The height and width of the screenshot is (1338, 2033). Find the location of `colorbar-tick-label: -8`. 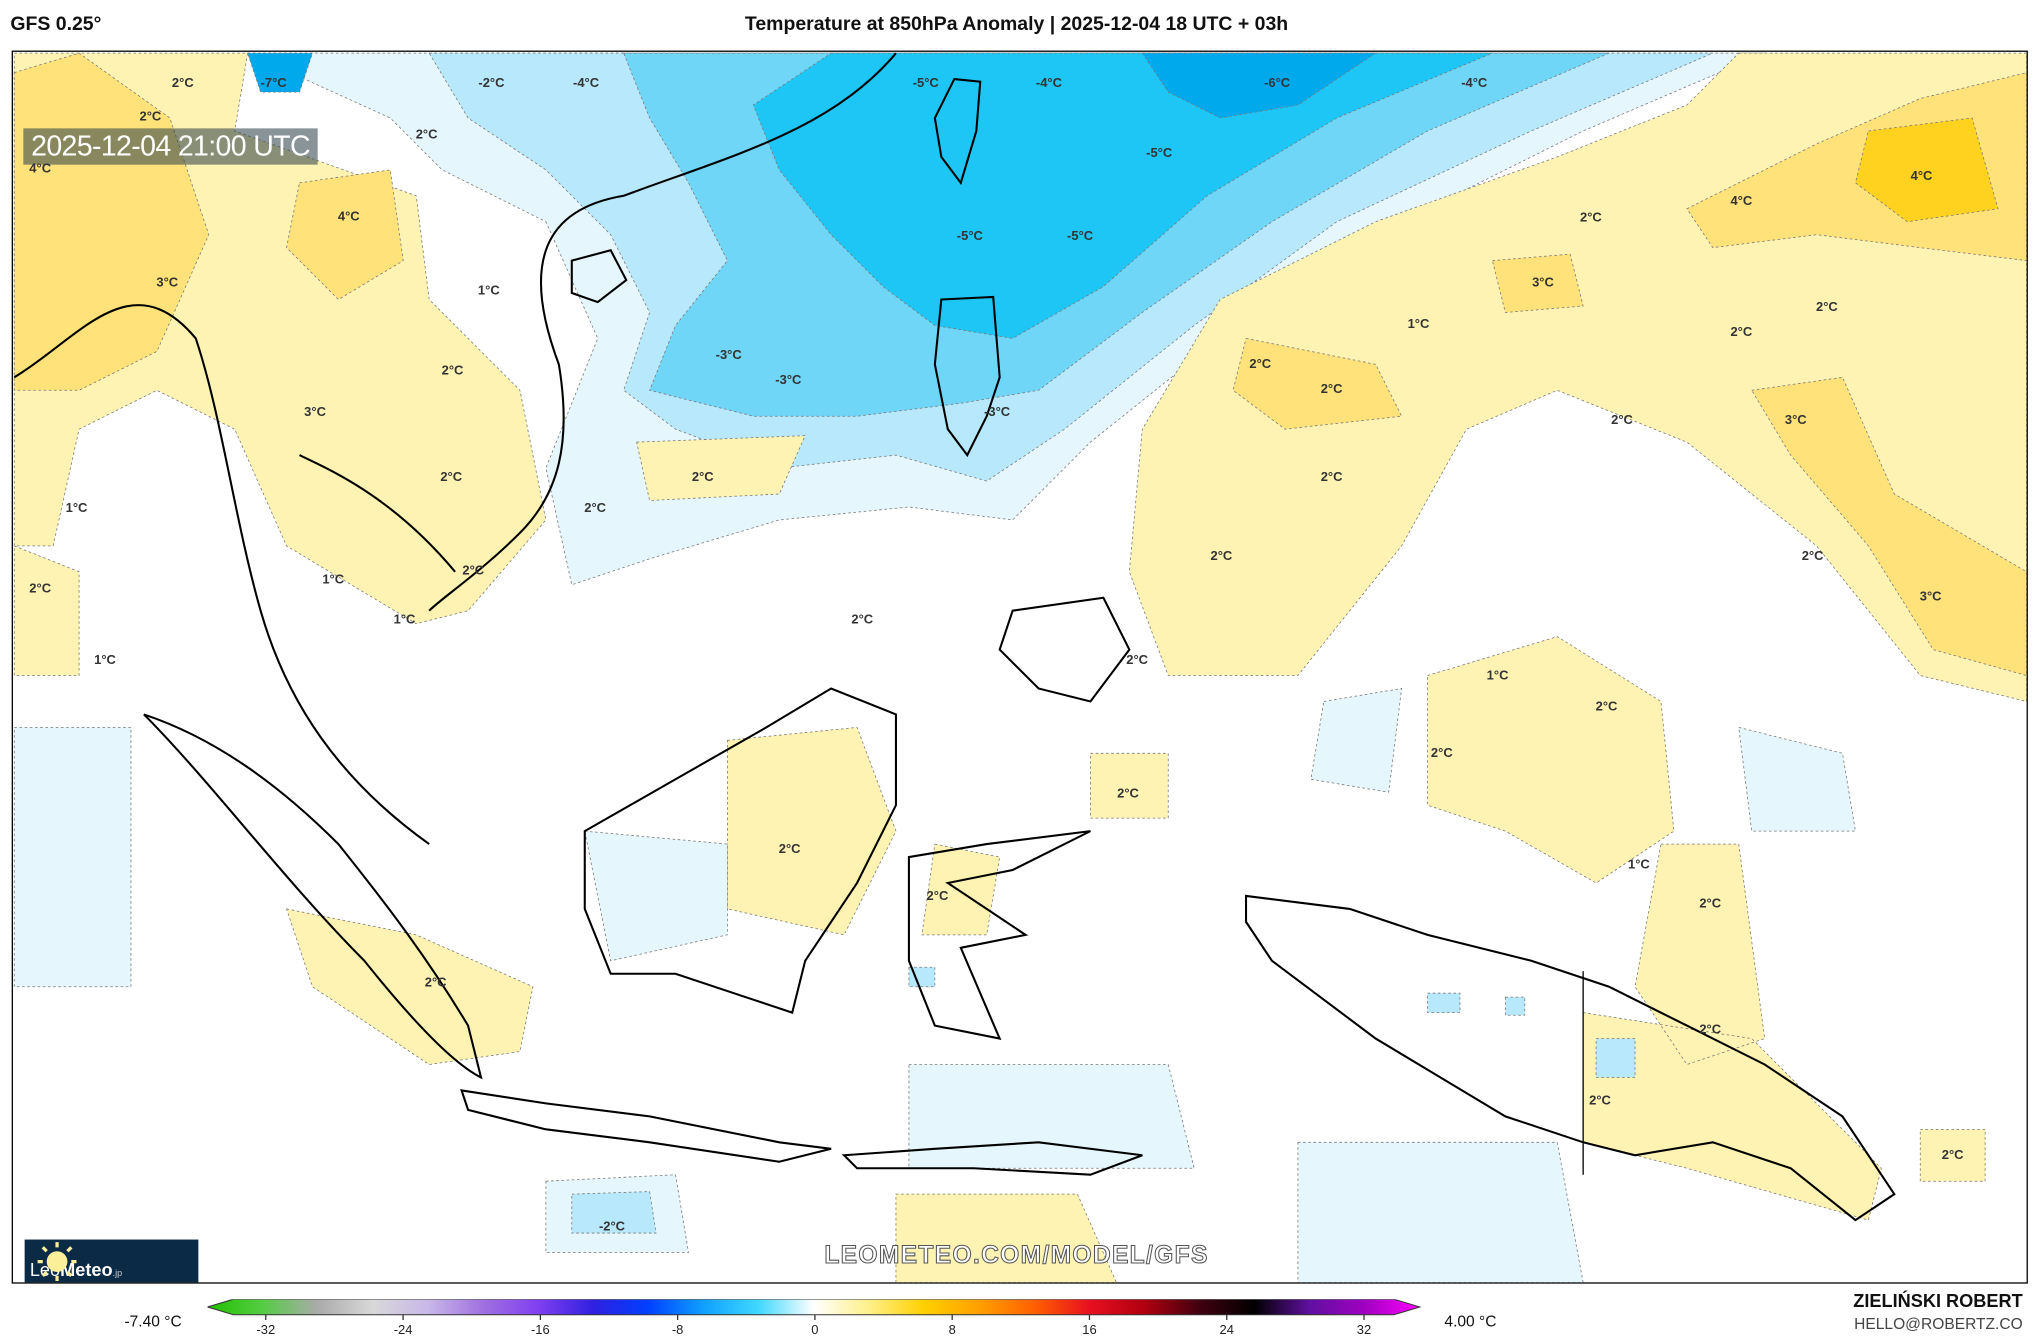

colorbar-tick-label: -8 is located at coordinates (678, 1329).